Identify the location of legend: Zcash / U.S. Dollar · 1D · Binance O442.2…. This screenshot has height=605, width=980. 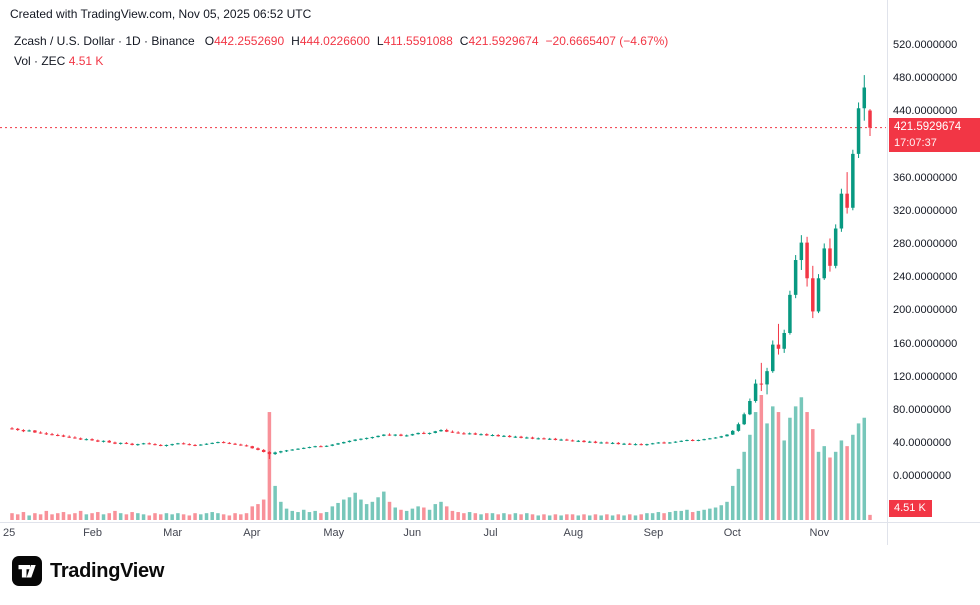
(341, 51).